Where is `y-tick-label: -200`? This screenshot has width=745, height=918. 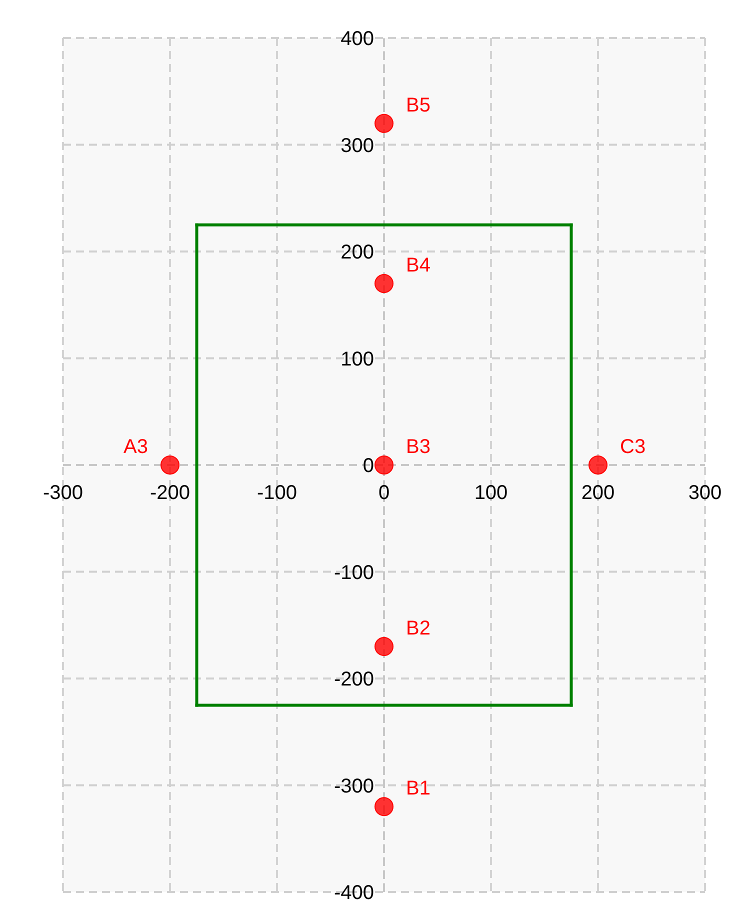 y-tick-label: -200 is located at coordinates (354, 679).